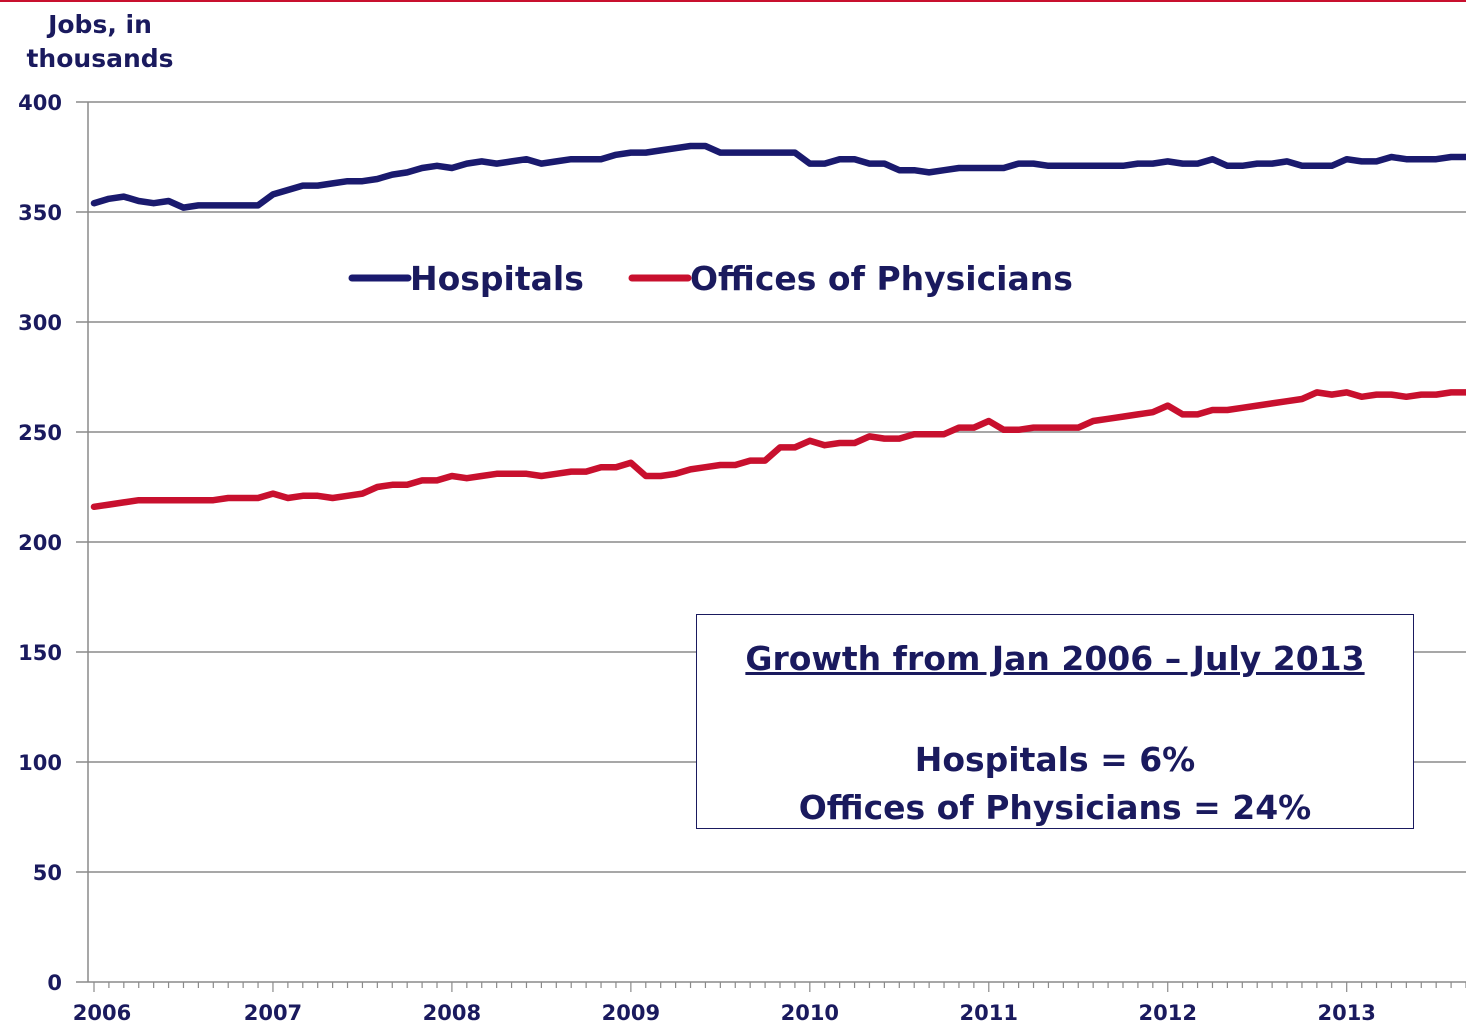 The image size is (1466, 1028). Describe the element at coordinates (778, 176) in the screenshot. I see `hospitals-line` at that location.